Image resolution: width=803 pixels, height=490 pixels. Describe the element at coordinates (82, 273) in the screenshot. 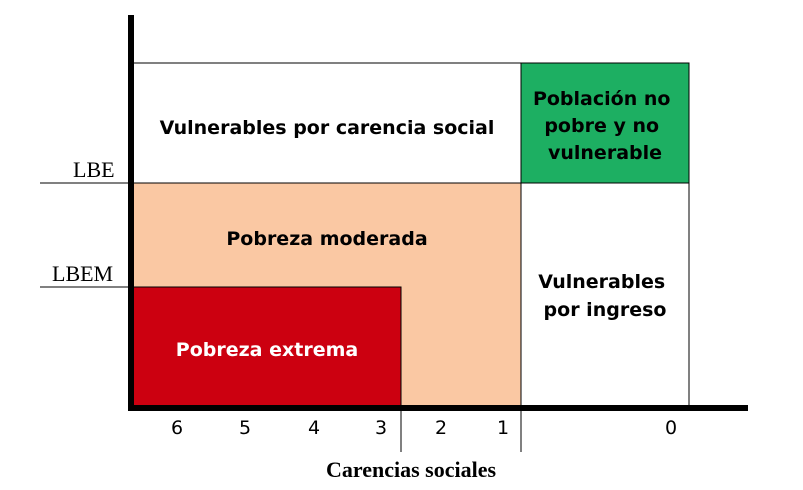

I see `y-label-lbem: LBEM` at that location.